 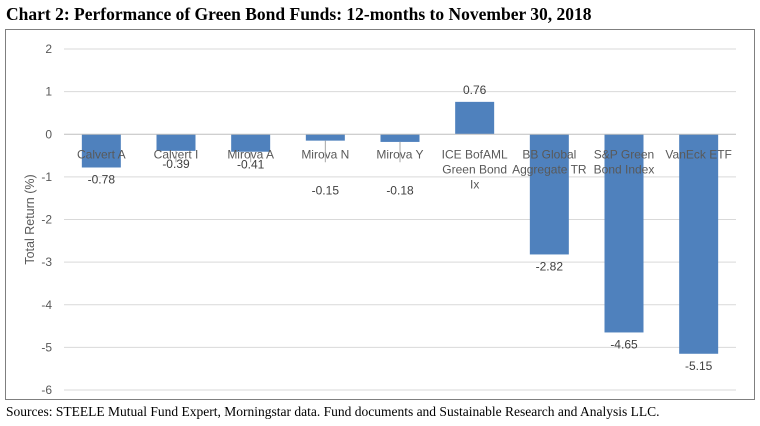 I want to click on y-tick-label: -5, so click(x=46, y=347).